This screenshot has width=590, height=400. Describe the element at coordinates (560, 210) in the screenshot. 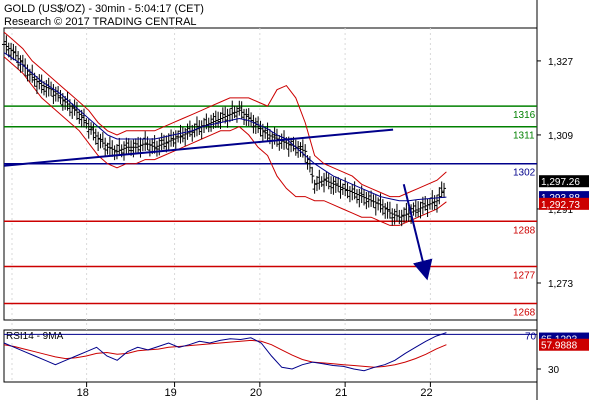

I see `price-tick-label: 1,291` at that location.